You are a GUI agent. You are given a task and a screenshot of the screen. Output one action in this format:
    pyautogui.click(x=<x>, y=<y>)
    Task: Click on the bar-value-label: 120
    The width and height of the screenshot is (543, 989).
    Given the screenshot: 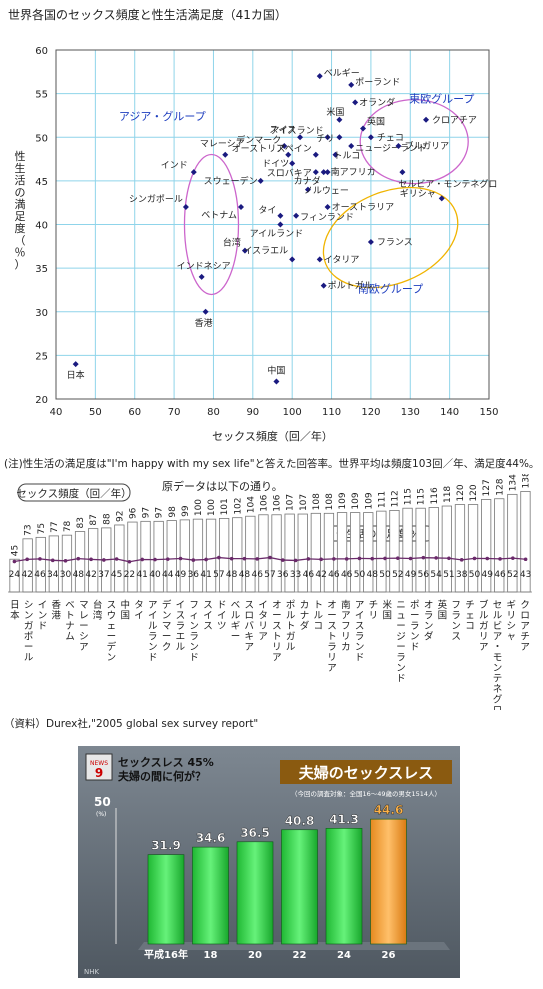 What is the action you would take?
    pyautogui.click(x=461, y=492)
    